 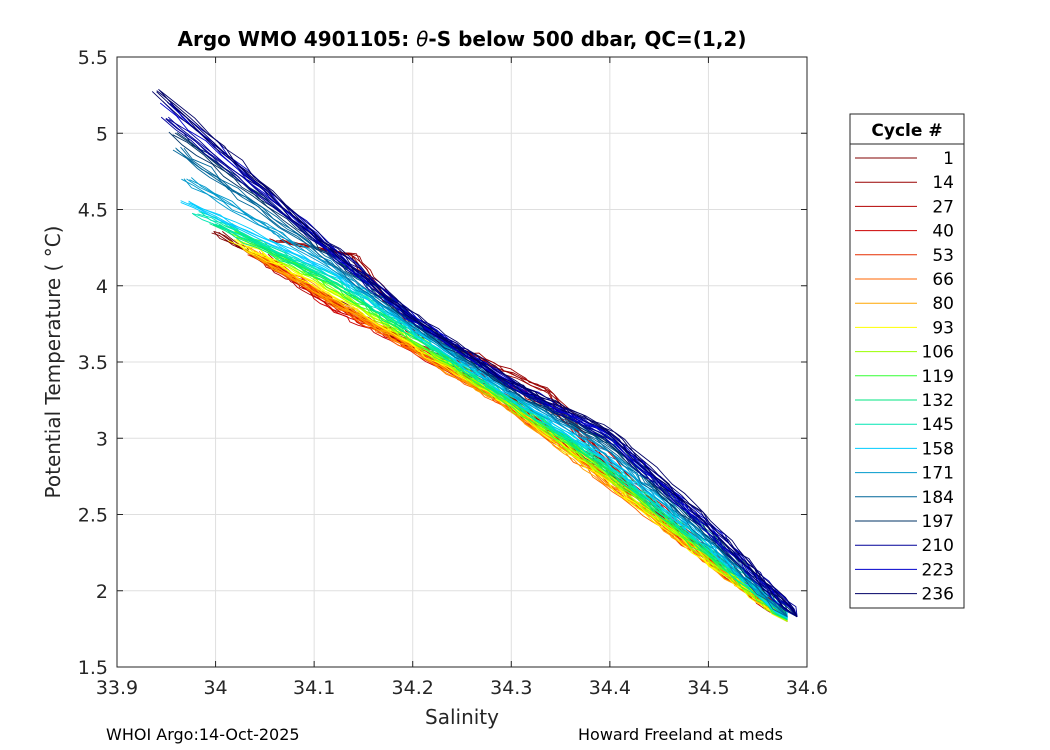 What do you see at coordinates (938, 595) in the screenshot?
I see `legend-label: 236` at bounding box center [938, 595].